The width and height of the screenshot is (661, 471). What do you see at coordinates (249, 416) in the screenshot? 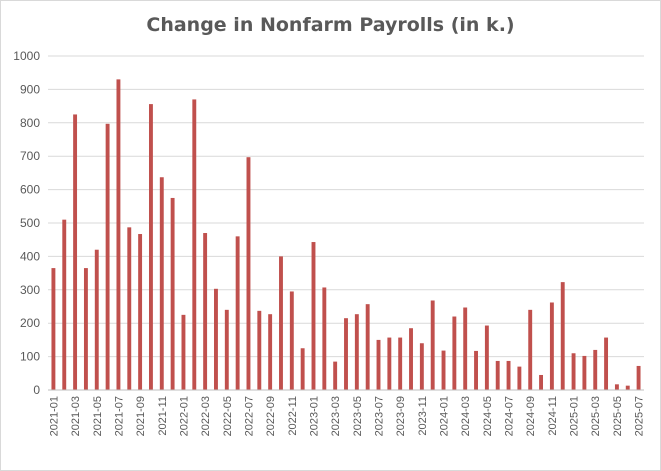
I see `x-tick-label: 2022-07` at bounding box center [249, 416].